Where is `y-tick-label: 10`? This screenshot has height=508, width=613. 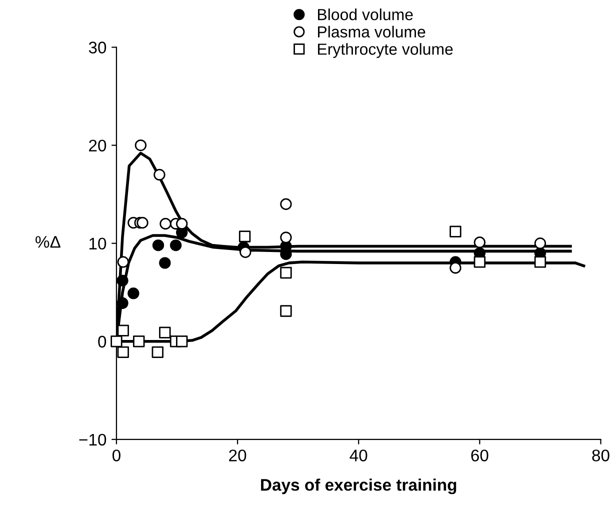 y-tick-label: 10 is located at coordinates (97, 244).